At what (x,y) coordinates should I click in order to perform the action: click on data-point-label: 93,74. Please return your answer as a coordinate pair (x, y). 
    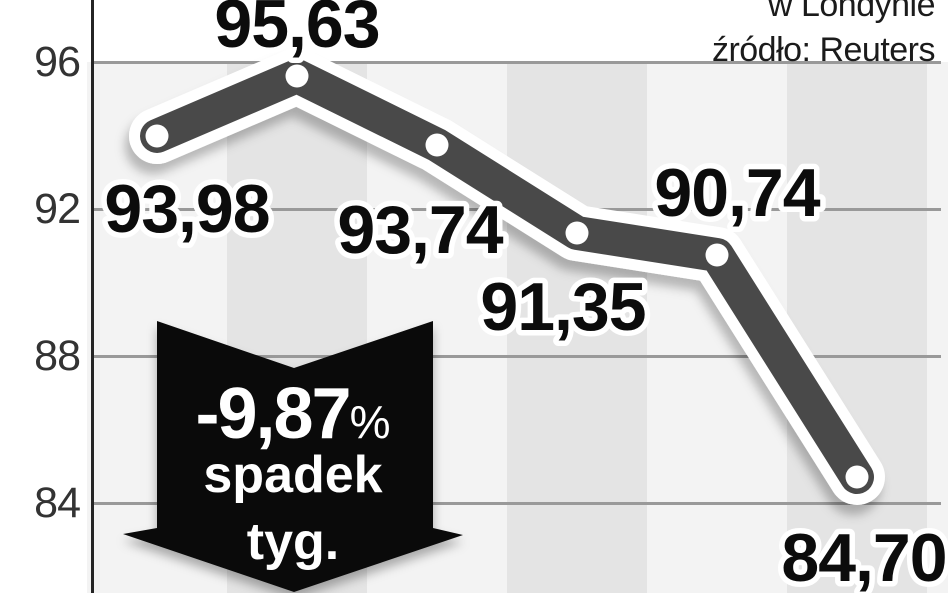
    Looking at the image, I should click on (420, 230).